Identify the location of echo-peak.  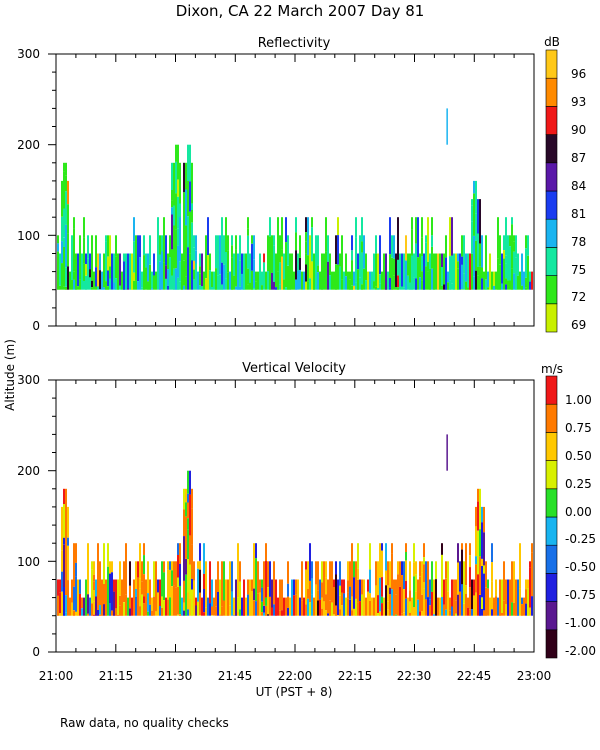
(447, 452).